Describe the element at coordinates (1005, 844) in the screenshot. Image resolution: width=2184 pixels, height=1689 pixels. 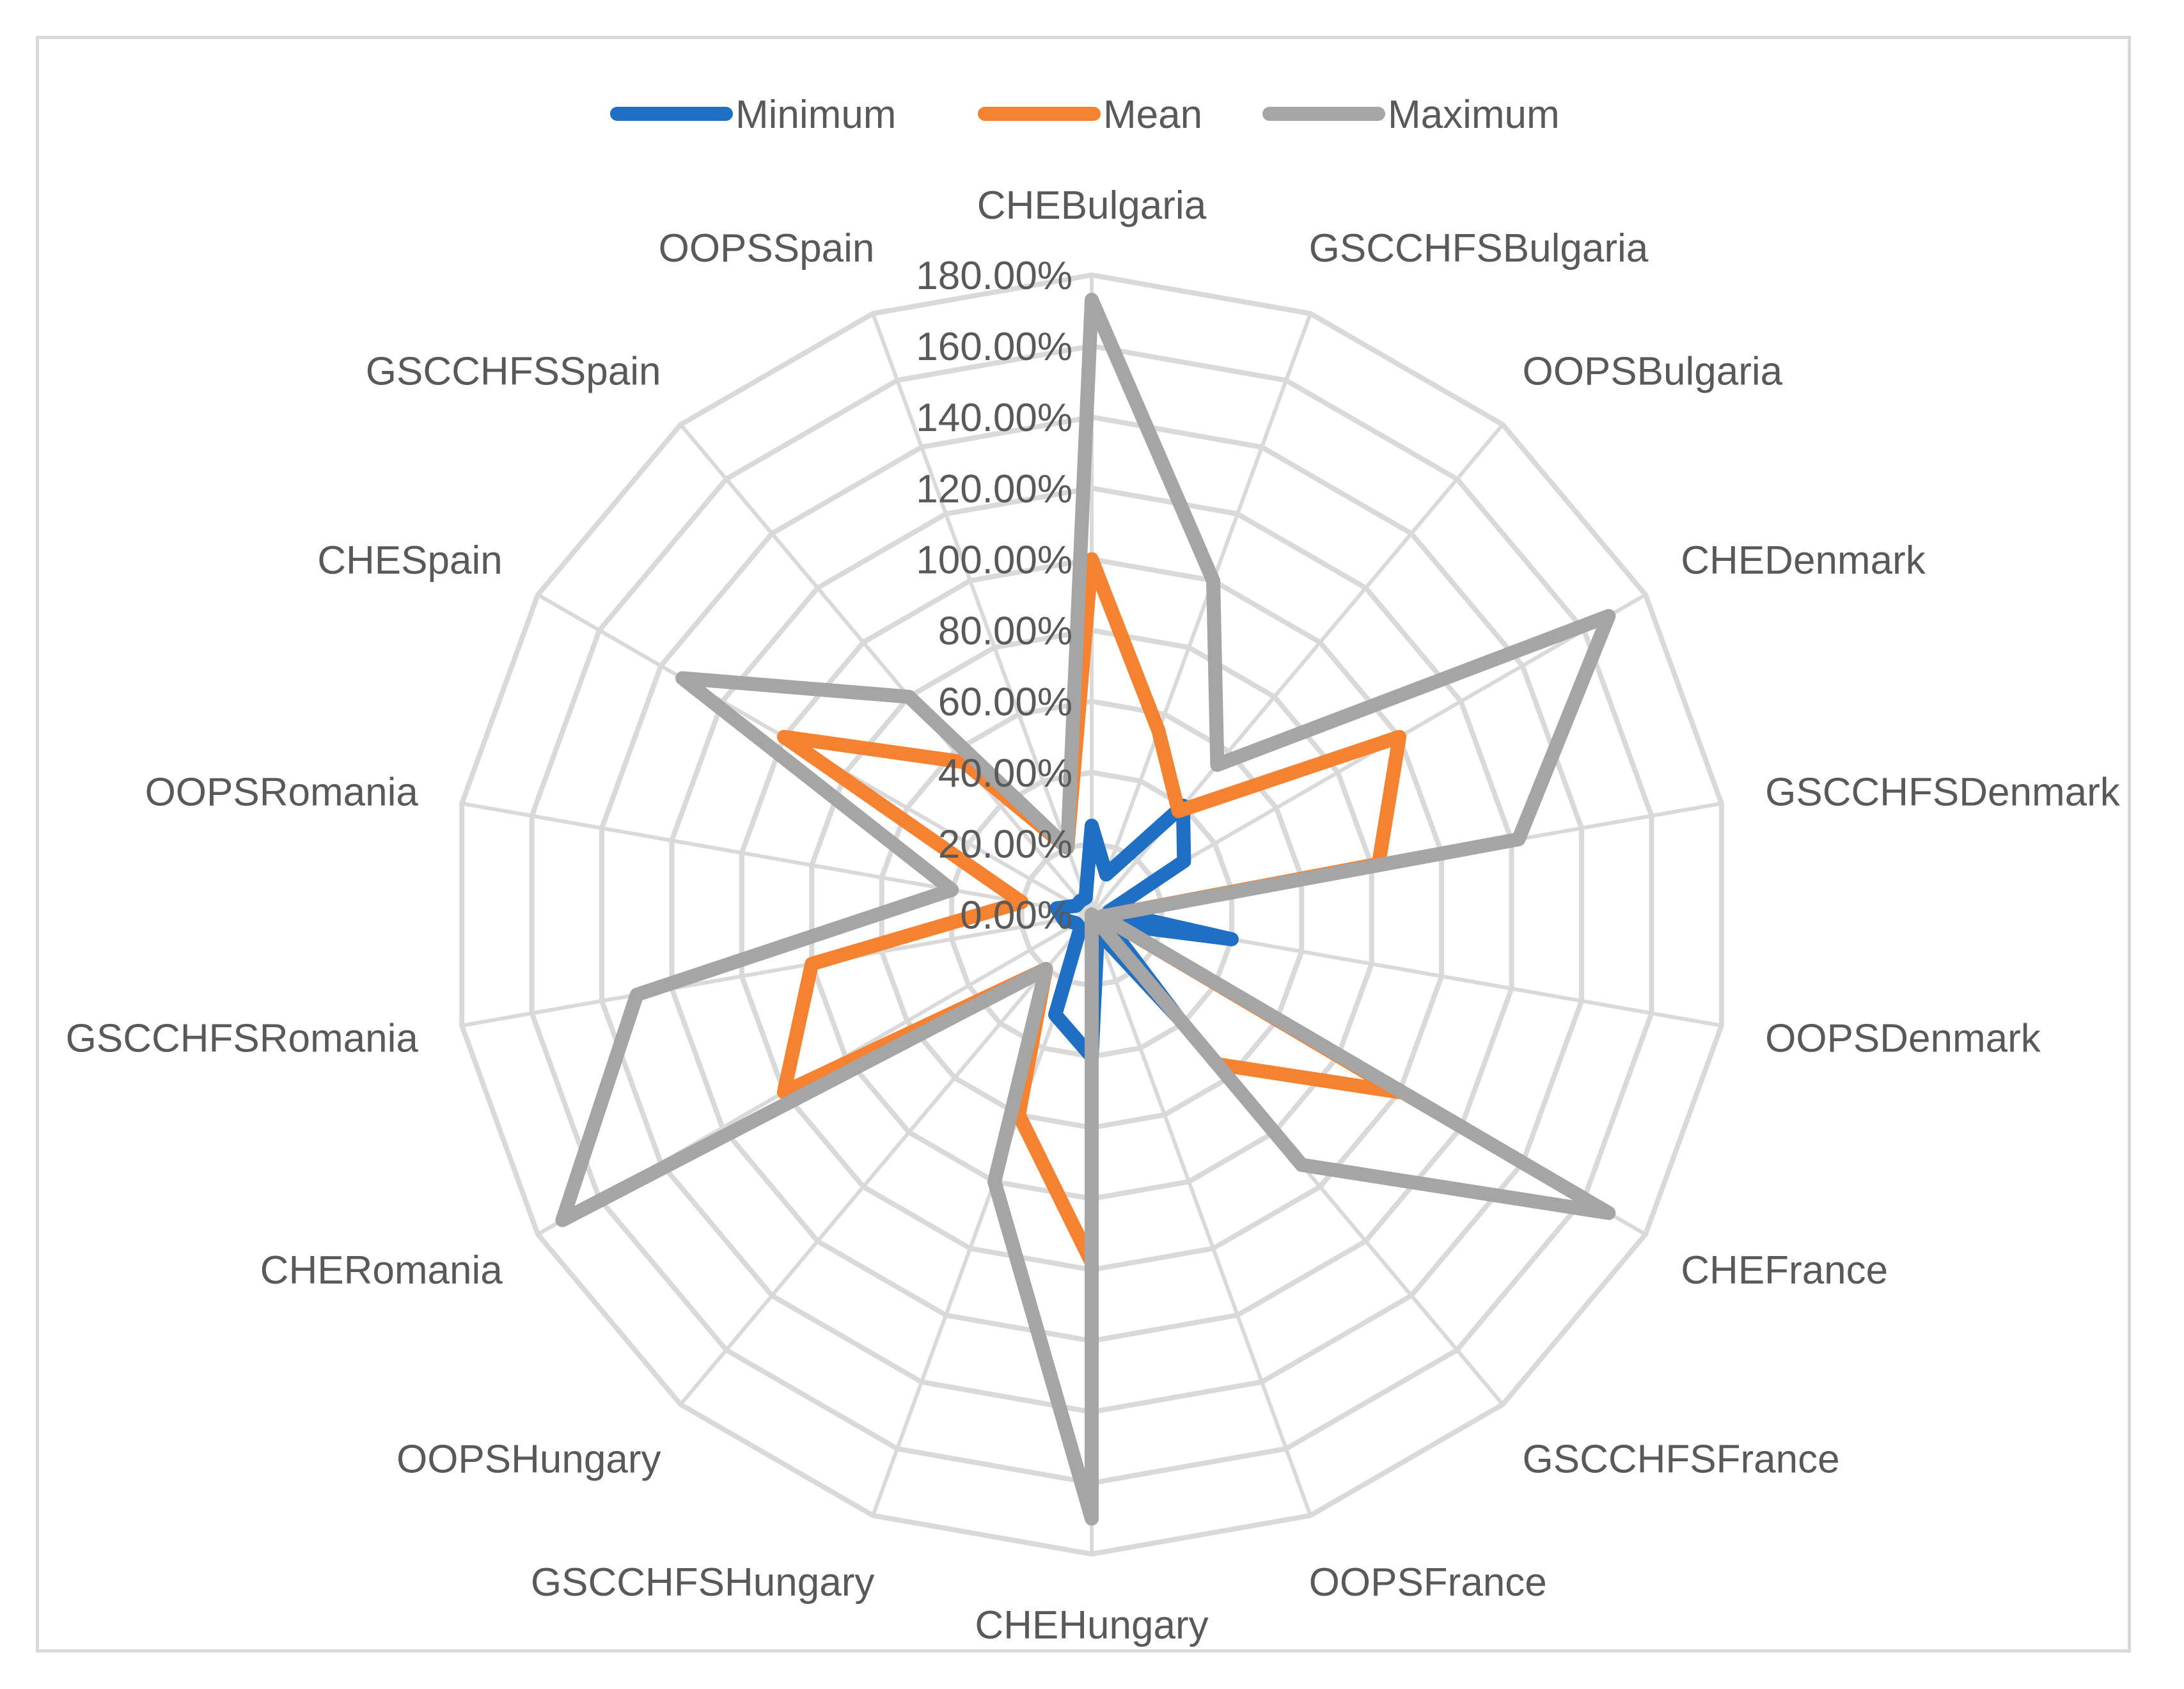
I see `tick-label: 20.00%` at that location.